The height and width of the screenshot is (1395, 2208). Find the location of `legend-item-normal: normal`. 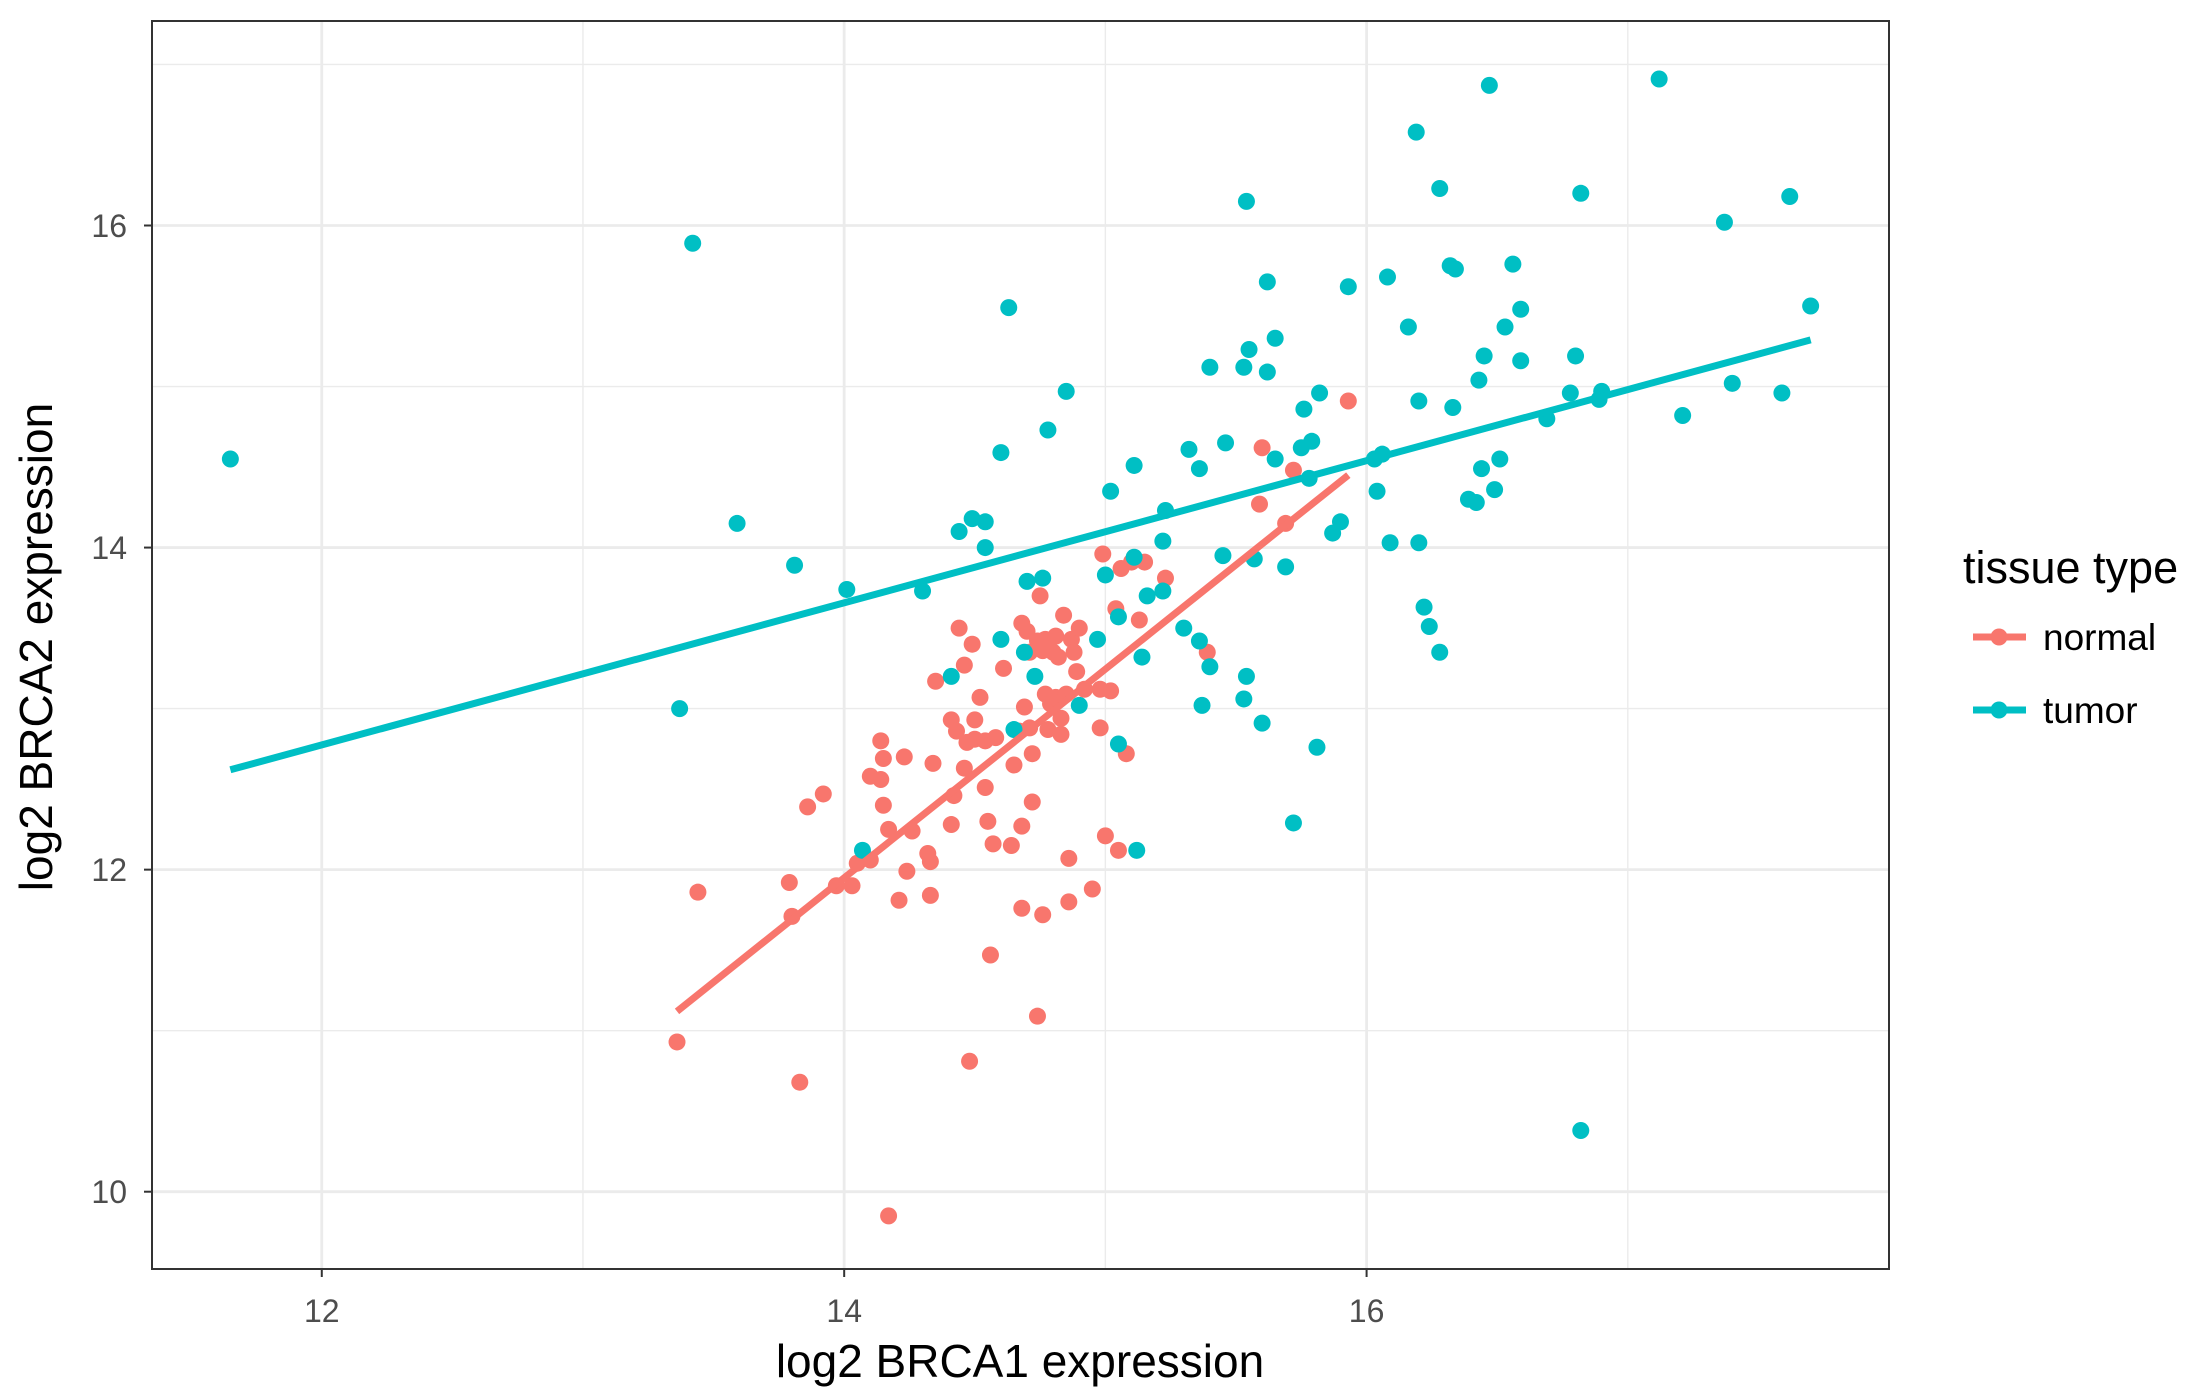

legend-item-normal: normal is located at coordinates (2064, 637).